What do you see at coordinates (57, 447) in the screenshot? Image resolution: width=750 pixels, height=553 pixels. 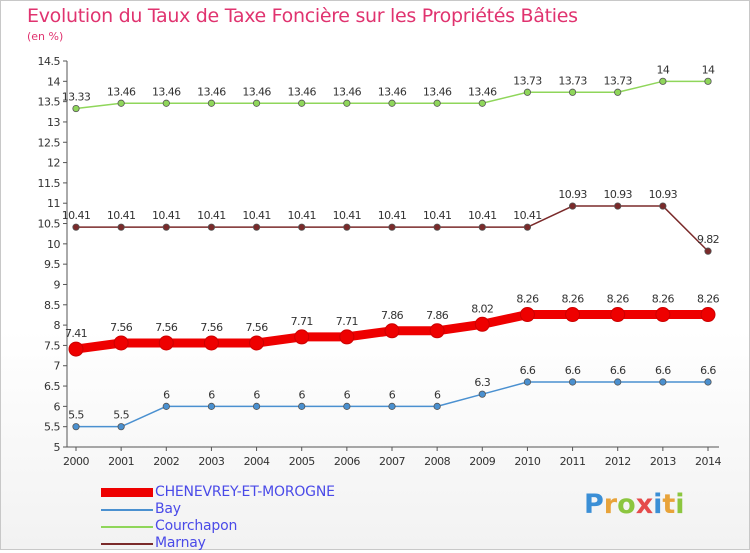 I see `y-tick-label: 5` at bounding box center [57, 447].